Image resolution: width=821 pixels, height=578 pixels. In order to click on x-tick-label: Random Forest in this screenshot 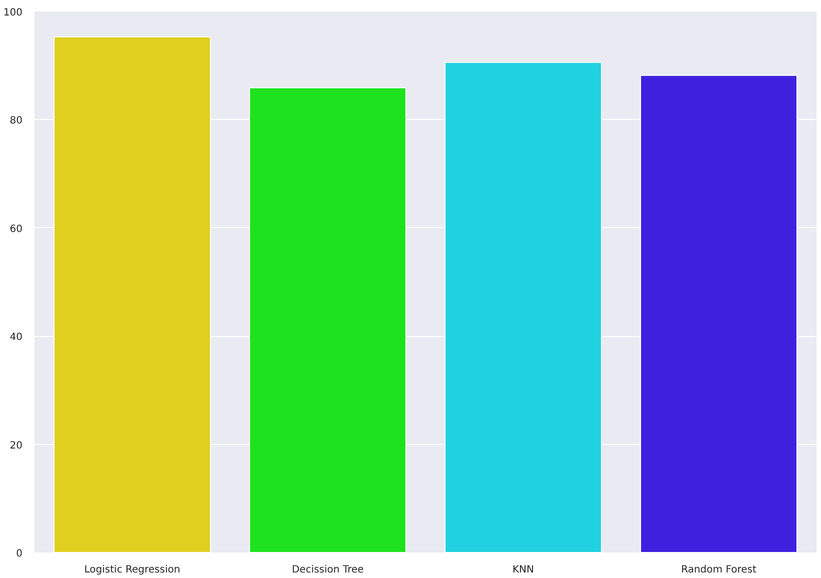, I will do `click(718, 570)`.